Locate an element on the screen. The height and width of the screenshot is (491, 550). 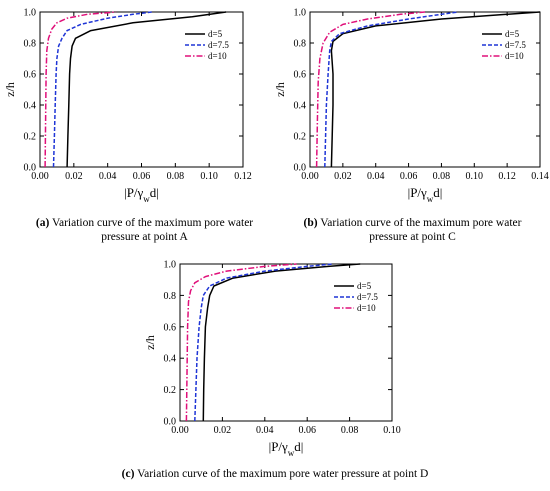
y-axis-label-d: z/h is located at coordinates (150, 342).